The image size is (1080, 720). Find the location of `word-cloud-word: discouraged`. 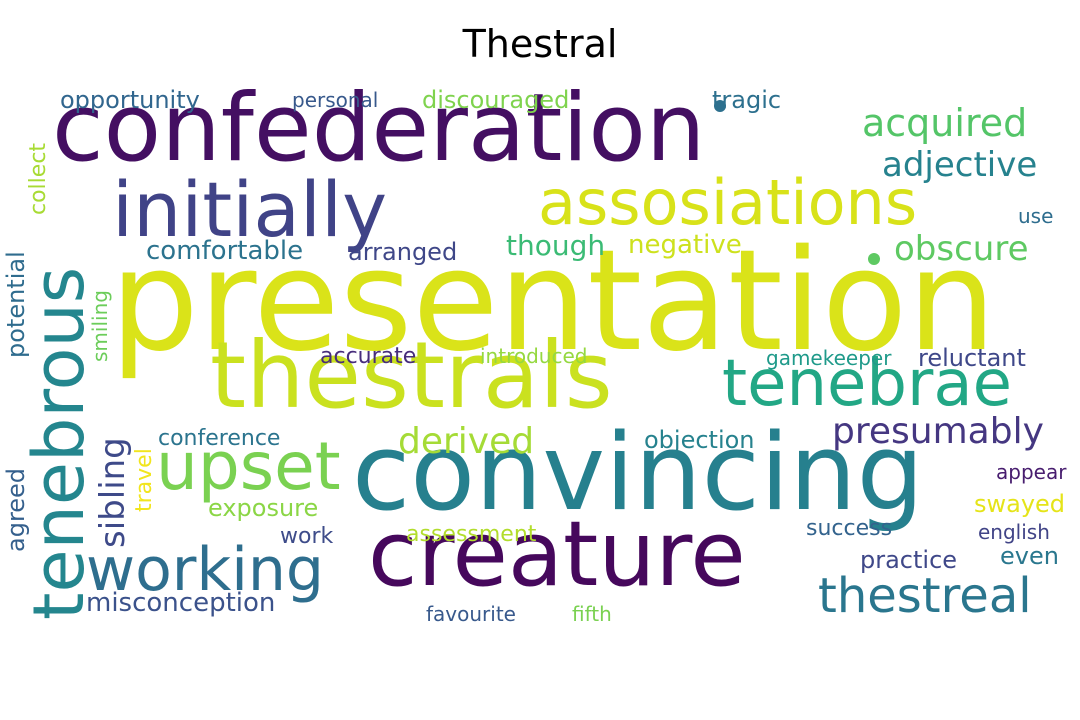

word-cloud-word: discouraged is located at coordinates (496, 100).